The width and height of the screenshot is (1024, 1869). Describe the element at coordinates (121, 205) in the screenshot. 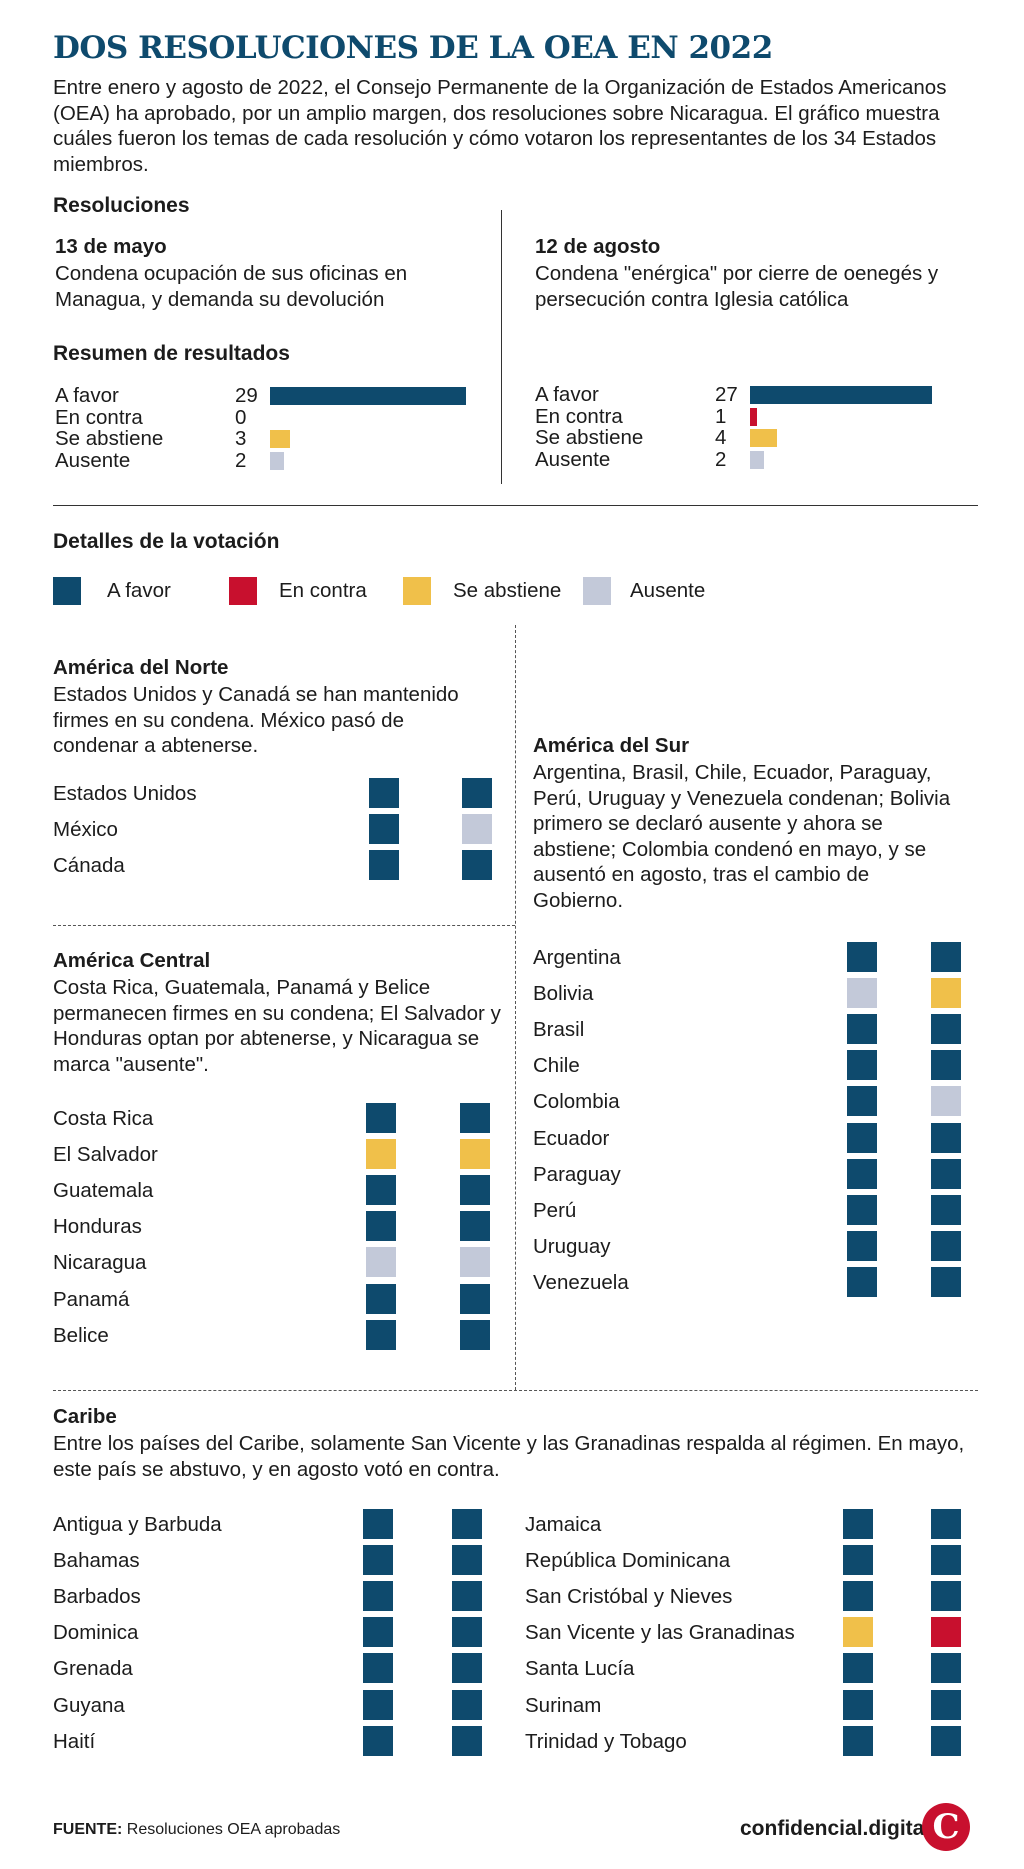

I see `resoluciones-heading: Resoluciones` at that location.